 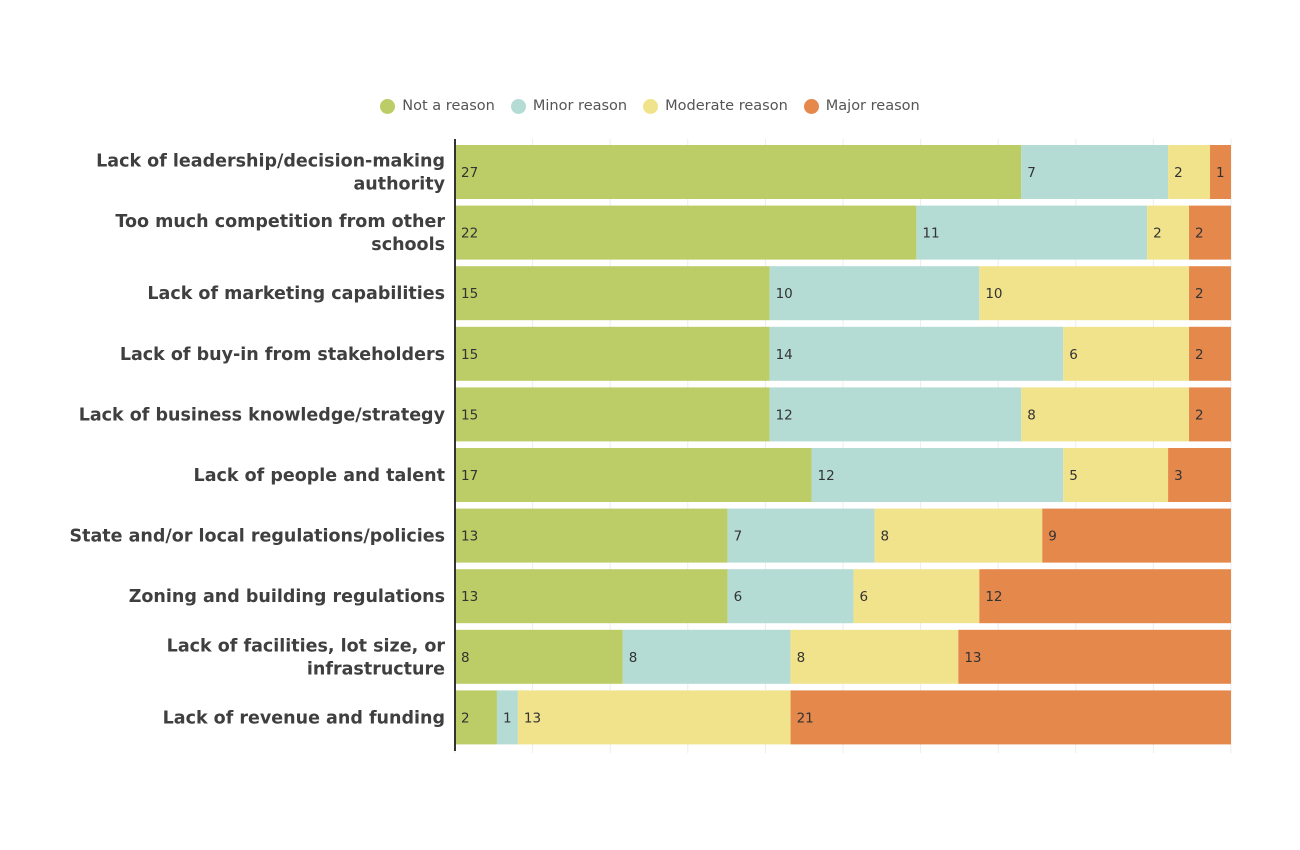 What do you see at coordinates (448, 106) in the screenshot?
I see `legend-label: Not a reason` at bounding box center [448, 106].